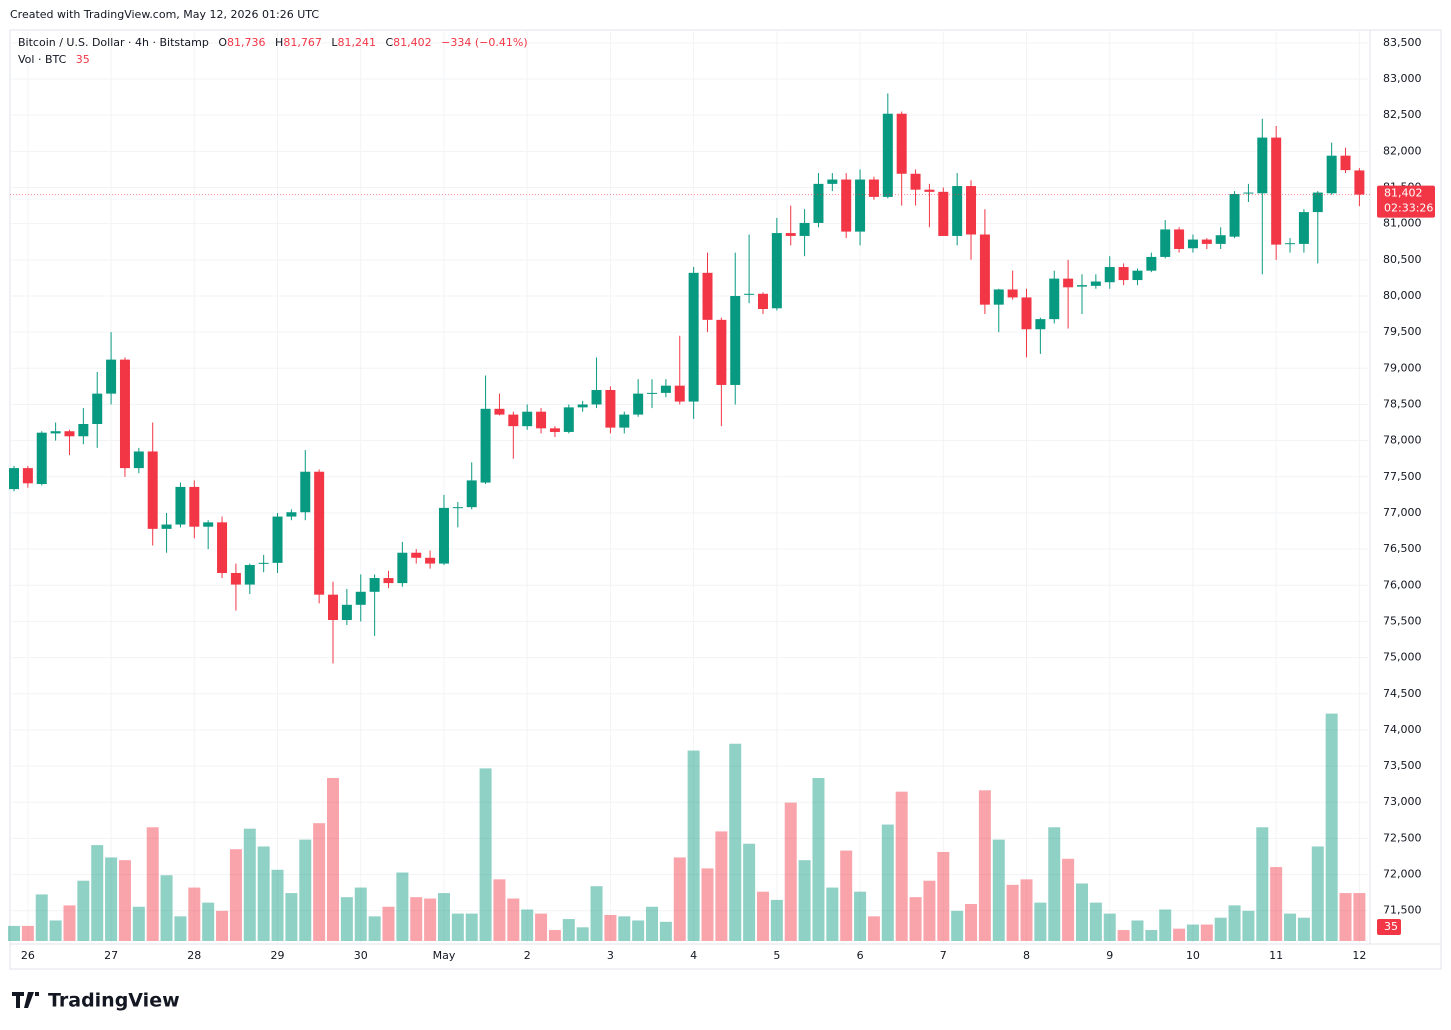 The image size is (1451, 1030). Describe the element at coordinates (1402, 837) in the screenshot. I see `y-tick-label: 72,500` at that location.